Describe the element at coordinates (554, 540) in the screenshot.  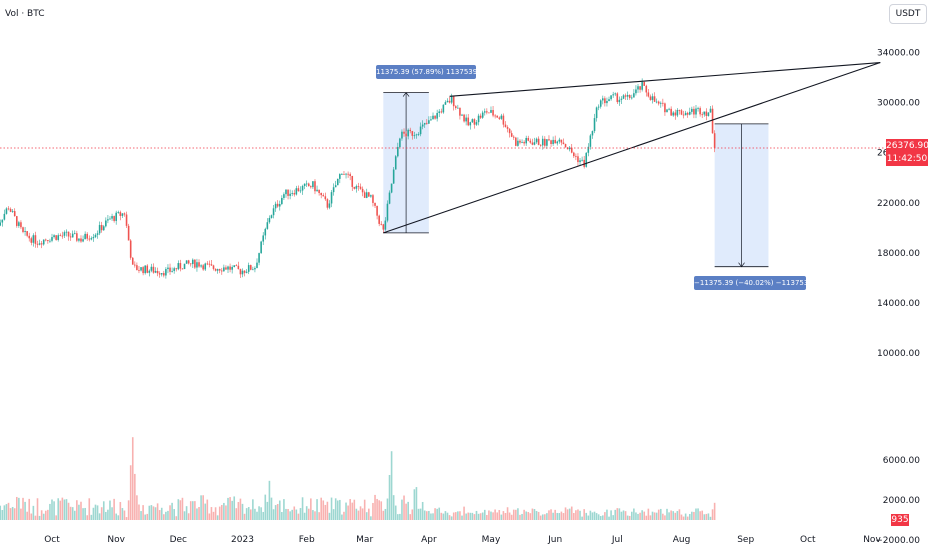
I see `time-tick-label: Jun` at that location.